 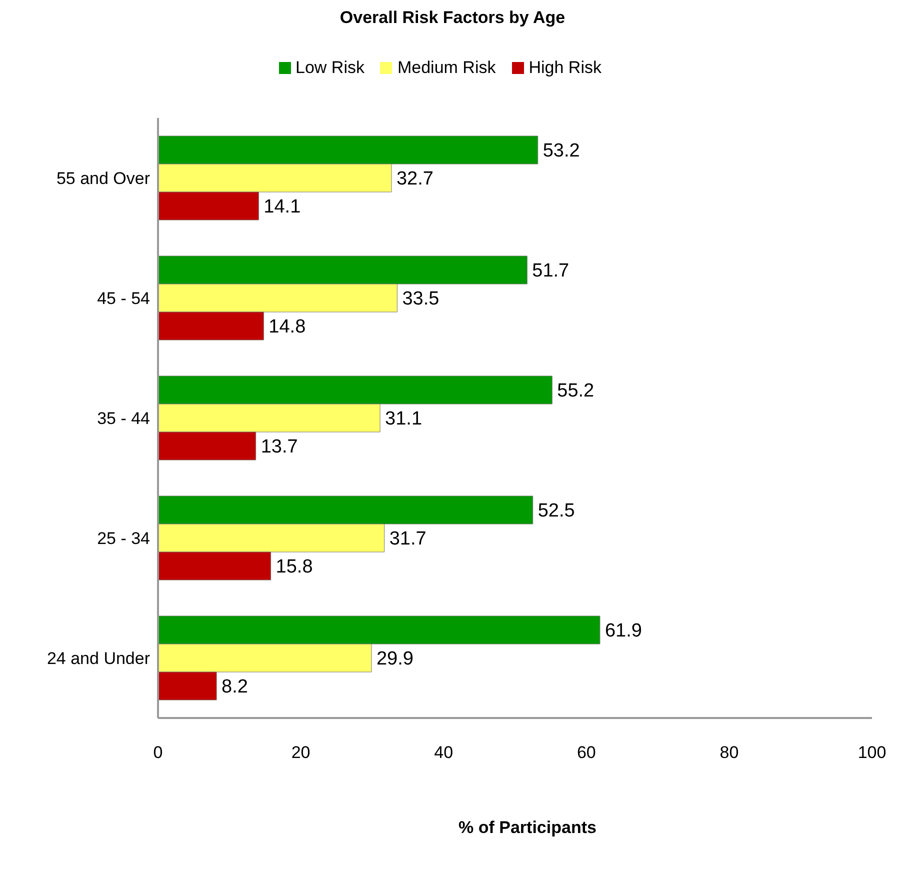 What do you see at coordinates (565, 68) in the screenshot?
I see `legend-label: High Risk` at bounding box center [565, 68].